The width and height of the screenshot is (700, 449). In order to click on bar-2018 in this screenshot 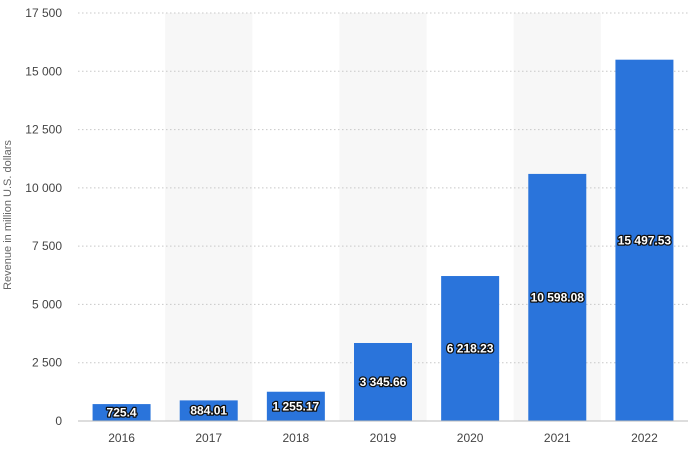, I will do `click(295, 406)`.